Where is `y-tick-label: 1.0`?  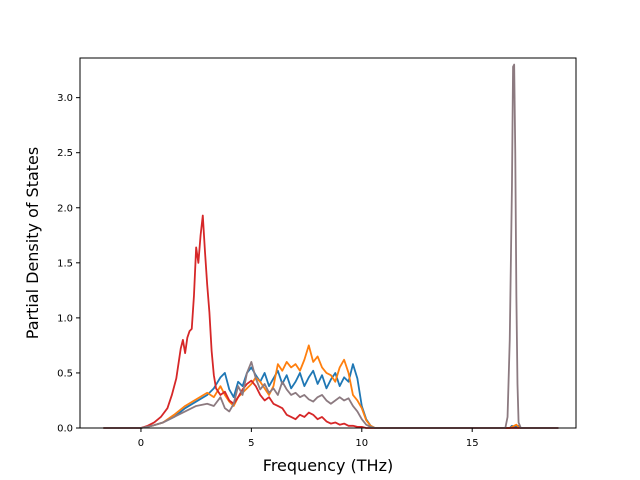 y-tick-label: 1.0 is located at coordinates (65, 318).